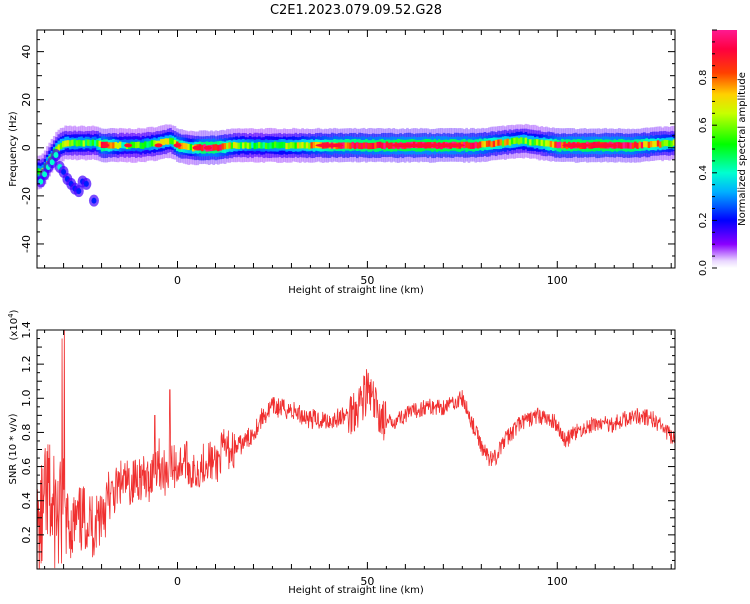 The image size is (750, 604). What do you see at coordinates (13, 324) in the screenshot?
I see `snr-y-multiplier: (x104)` at bounding box center [13, 324].